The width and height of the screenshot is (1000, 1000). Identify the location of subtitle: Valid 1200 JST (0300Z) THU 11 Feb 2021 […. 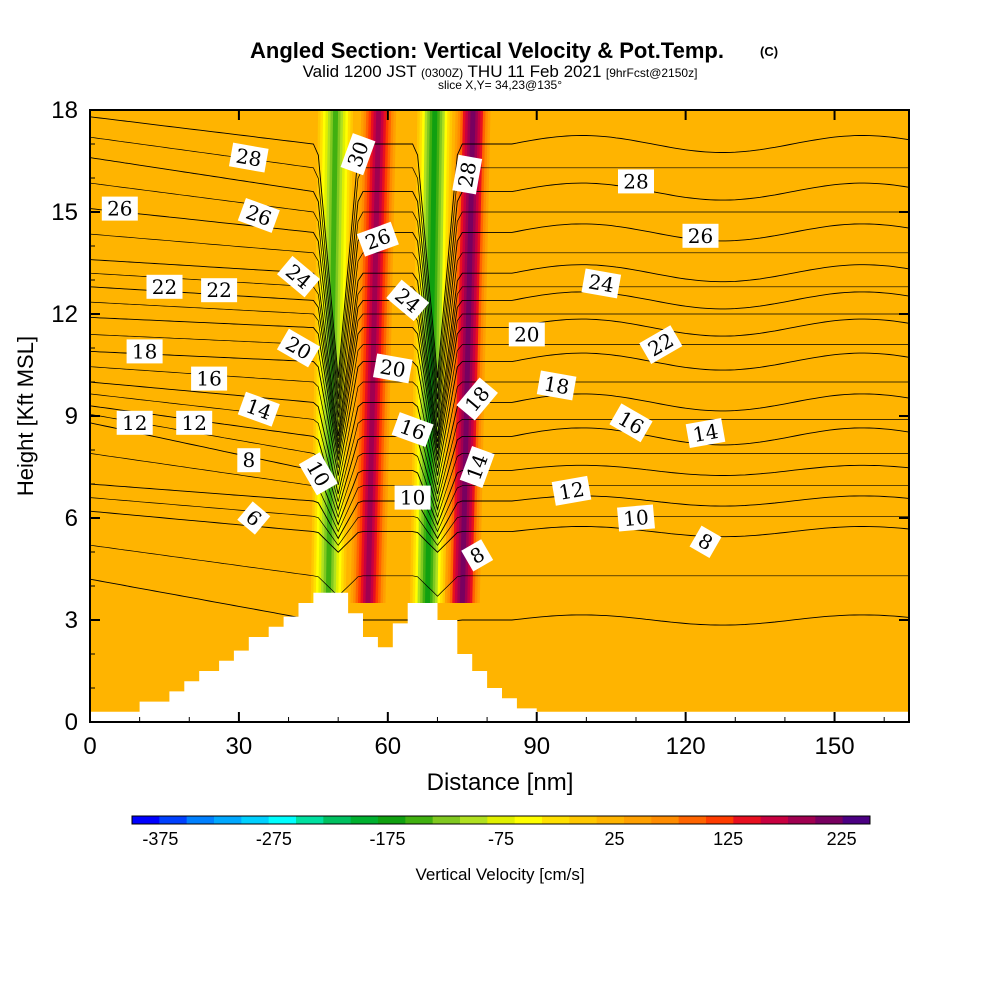
(500, 71).